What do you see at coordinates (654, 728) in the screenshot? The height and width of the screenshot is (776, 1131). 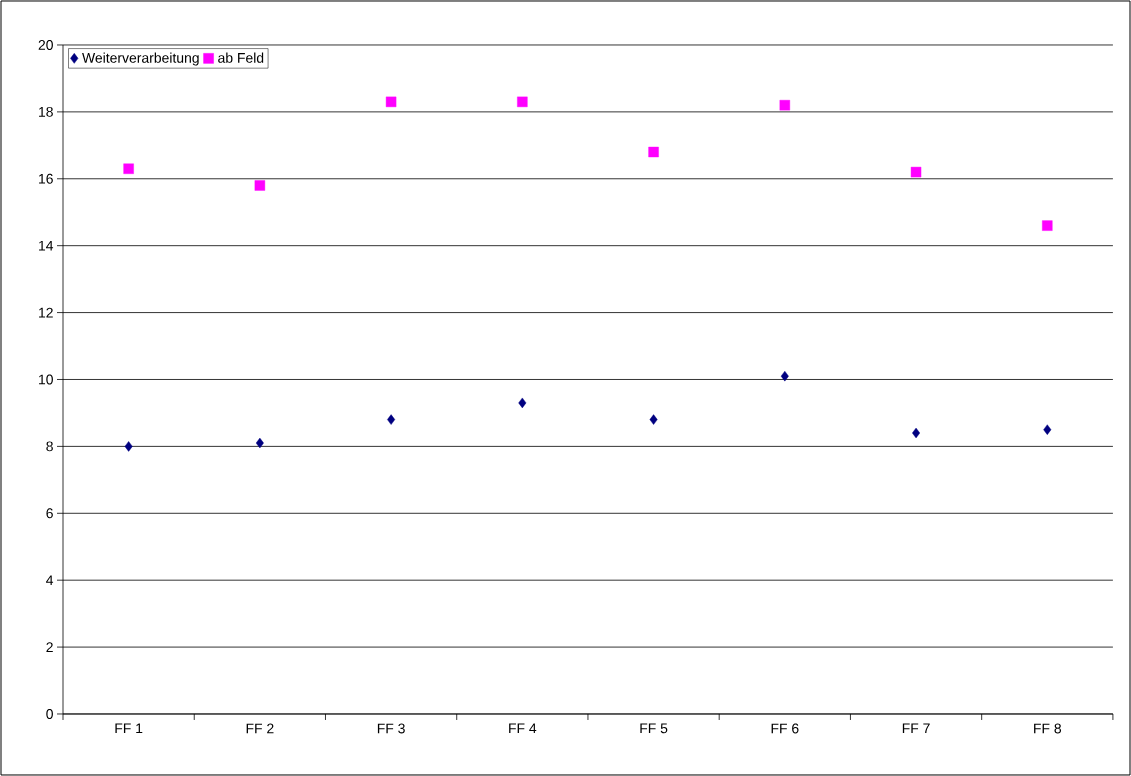 I see `x-tick-label: FF 5` at bounding box center [654, 728].